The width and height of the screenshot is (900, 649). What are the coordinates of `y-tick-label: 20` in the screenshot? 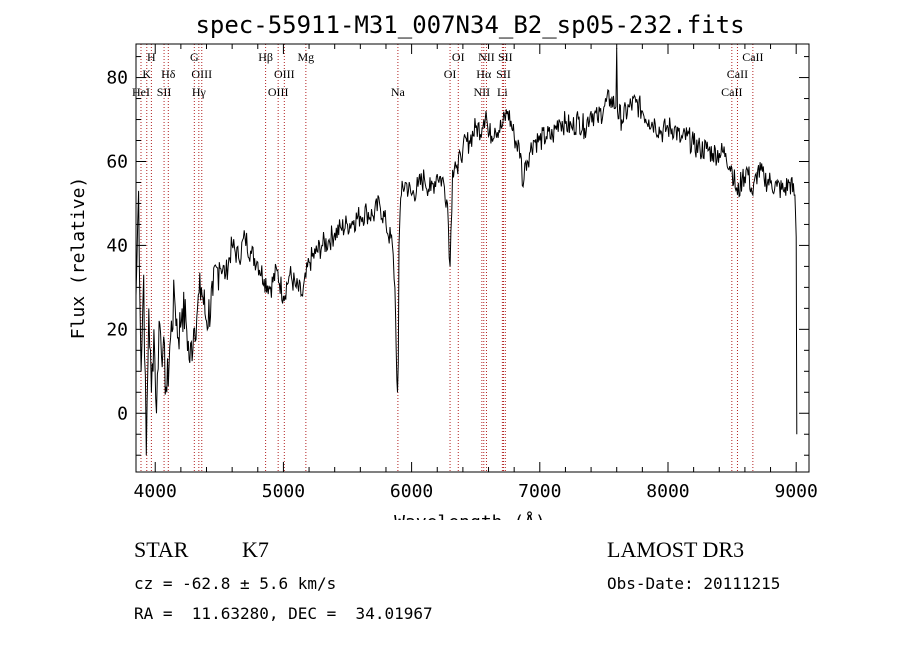 It's located at (117, 329).